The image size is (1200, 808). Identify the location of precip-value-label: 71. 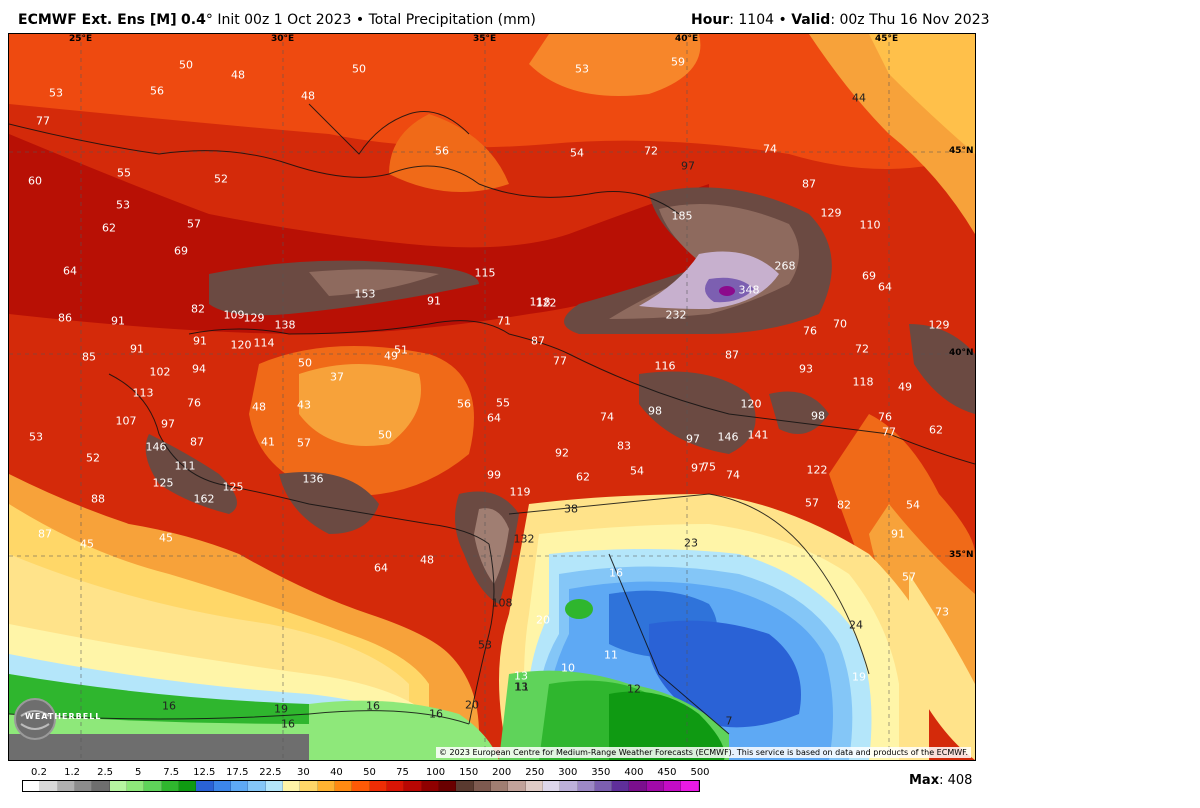
(504, 321).